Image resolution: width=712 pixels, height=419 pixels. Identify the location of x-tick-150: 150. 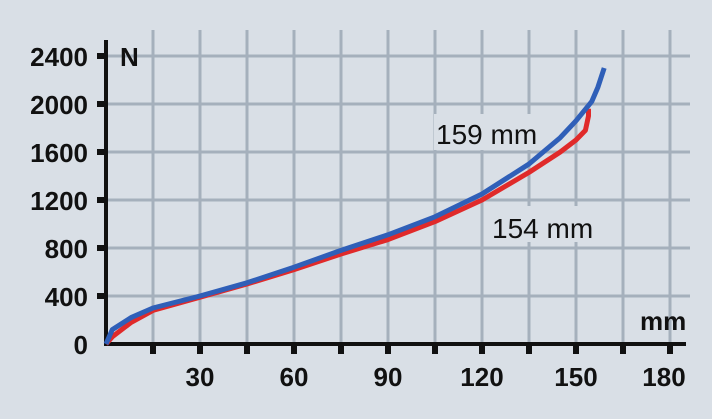
(575, 377).